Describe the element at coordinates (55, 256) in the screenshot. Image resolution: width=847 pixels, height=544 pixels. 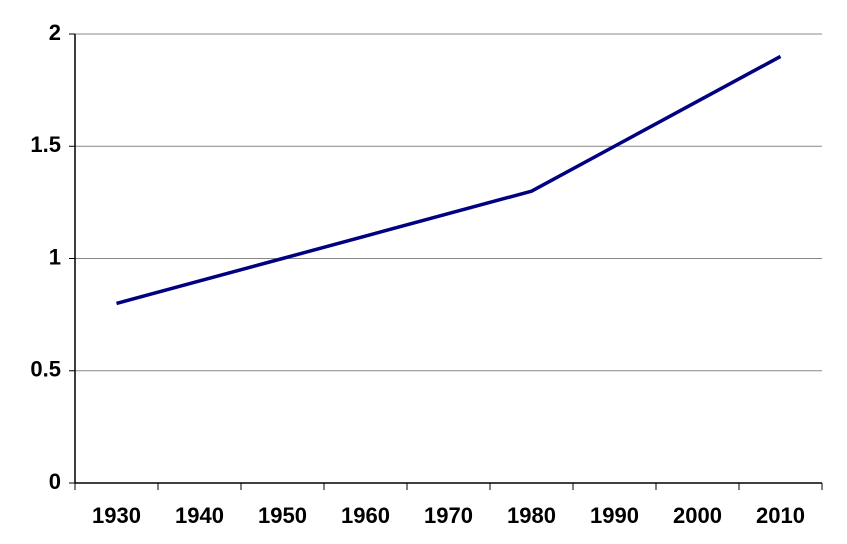
I see `y-tick-label: 1` at that location.